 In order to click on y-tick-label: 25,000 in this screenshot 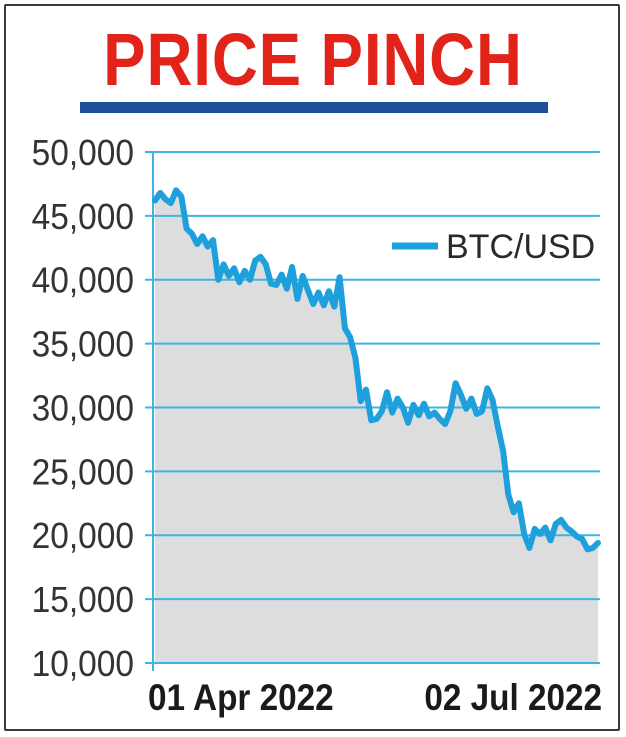, I will do `click(83, 472)`.